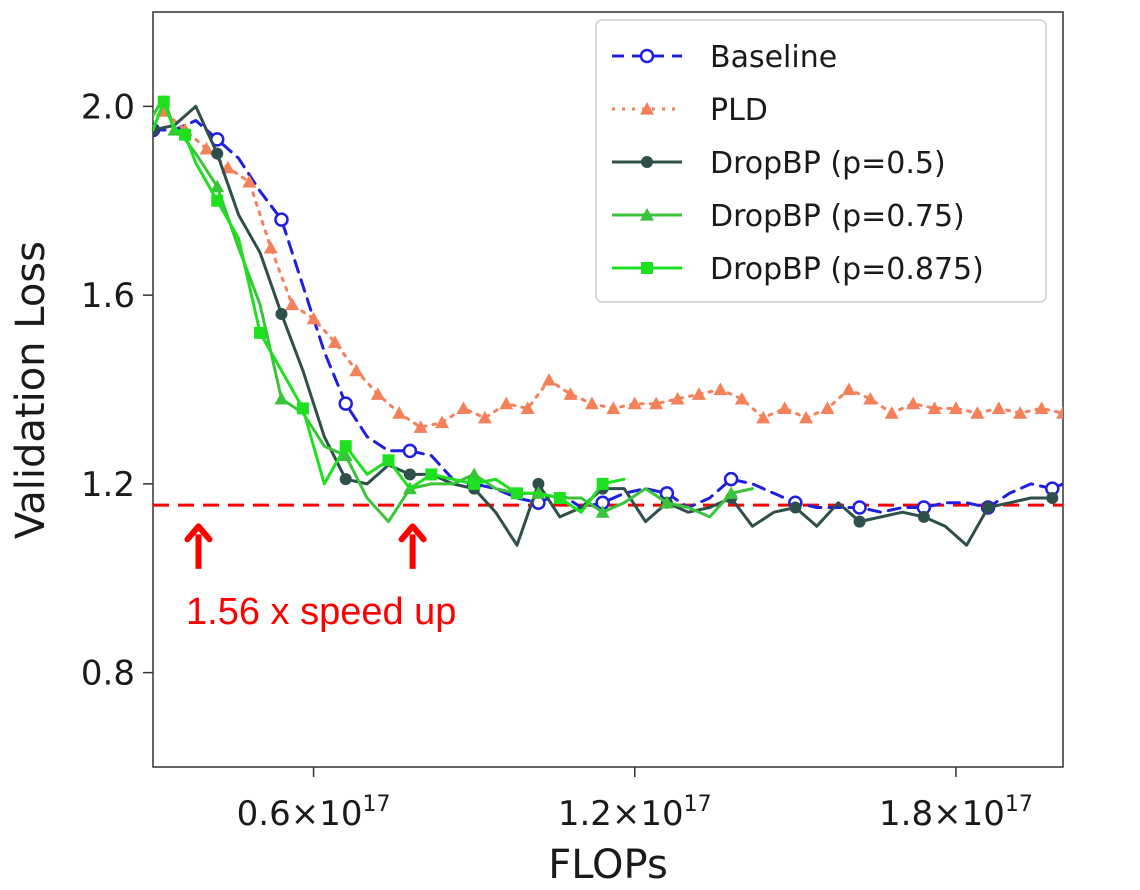 This screenshot has width=1140, height=890. I want to click on x-axis: 0.6×10¹⁷ 1.2×10¹⁷ 1.8×10¹⁷, so click(635, 800).